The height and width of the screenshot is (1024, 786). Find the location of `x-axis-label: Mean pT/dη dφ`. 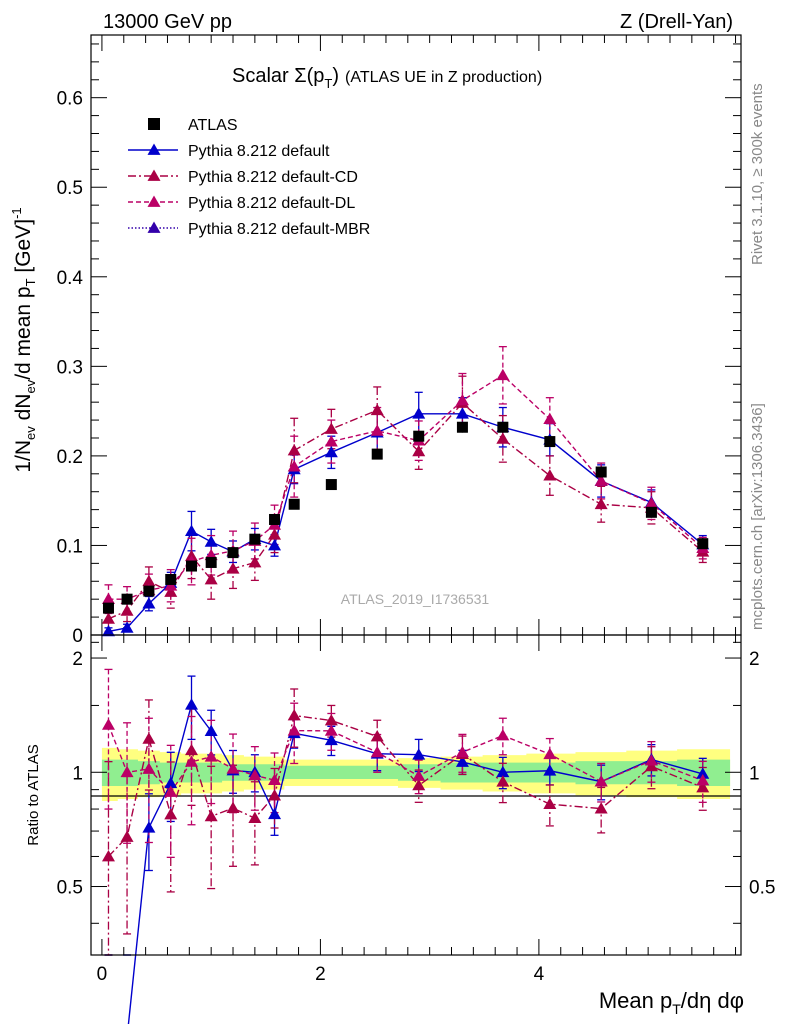

x-axis-label: Mean pT/dη dφ is located at coordinates (671, 1002).